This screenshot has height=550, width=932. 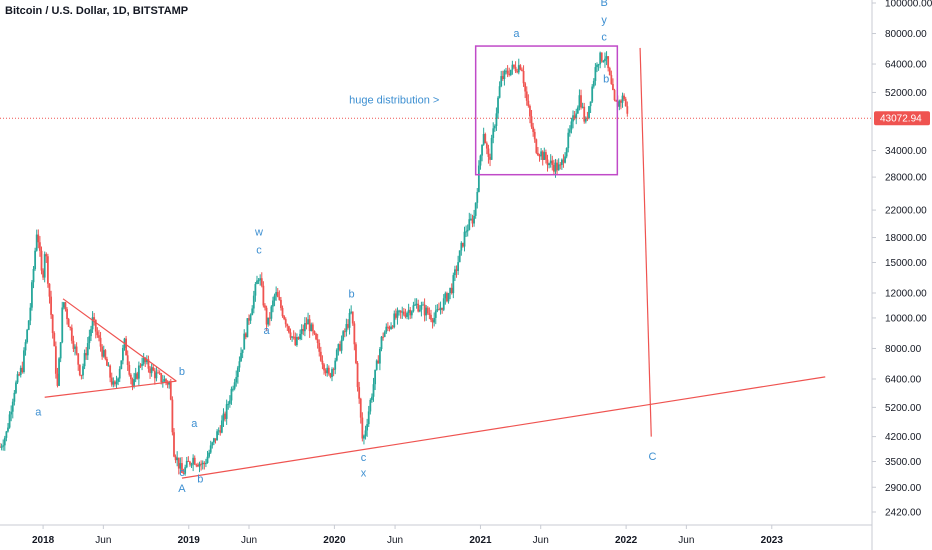 I want to click on price-tick-label: 52000.00, so click(x=906, y=93).